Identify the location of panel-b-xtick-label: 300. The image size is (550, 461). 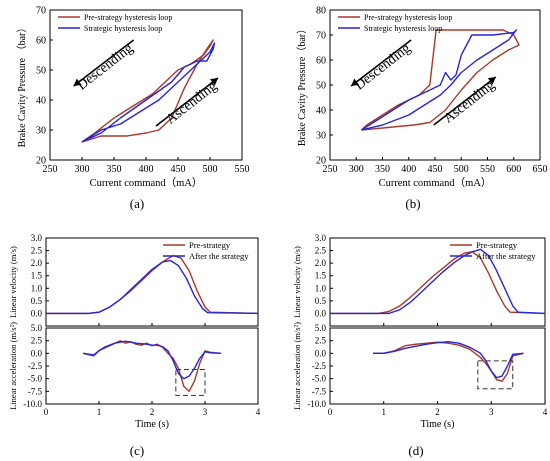
(356, 169).